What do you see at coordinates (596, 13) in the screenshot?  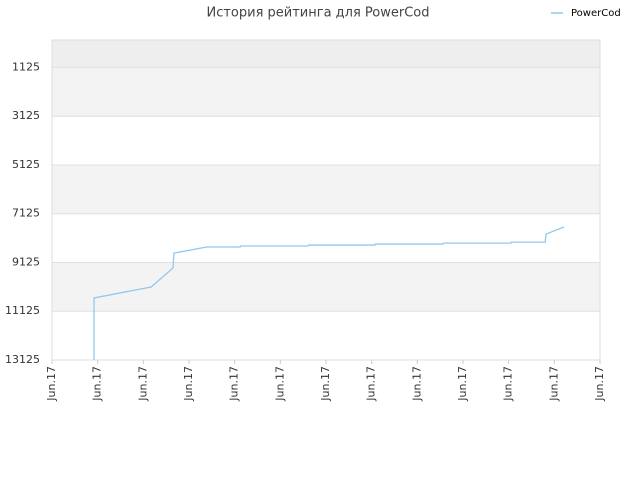 I see `legend-label: PowerCod` at bounding box center [596, 13].